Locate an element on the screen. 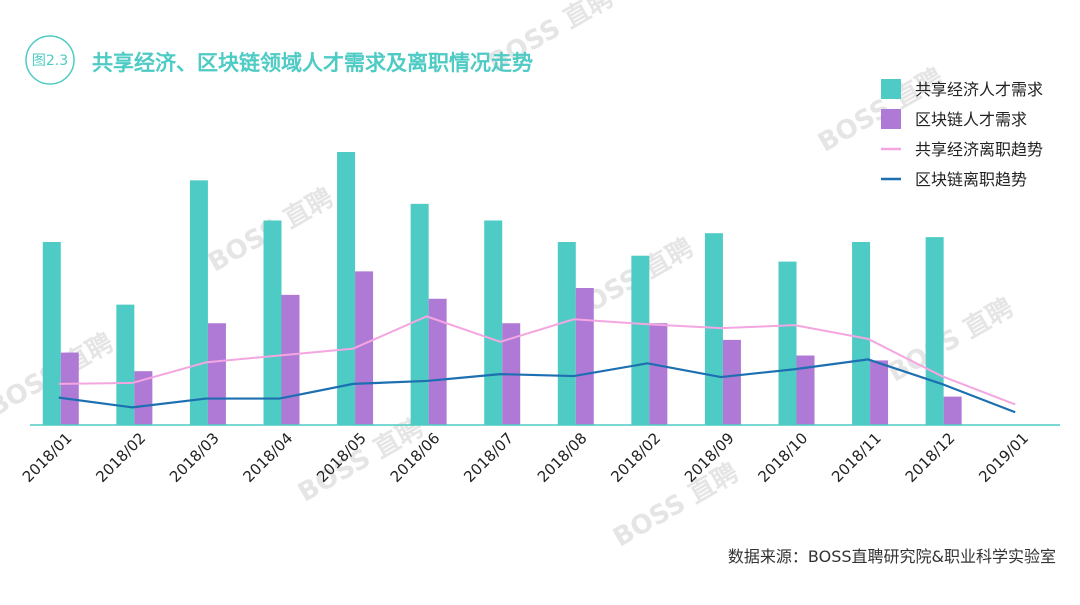 The image size is (1080, 605). legend-label: 共享经济离职趋势 is located at coordinates (979, 149).